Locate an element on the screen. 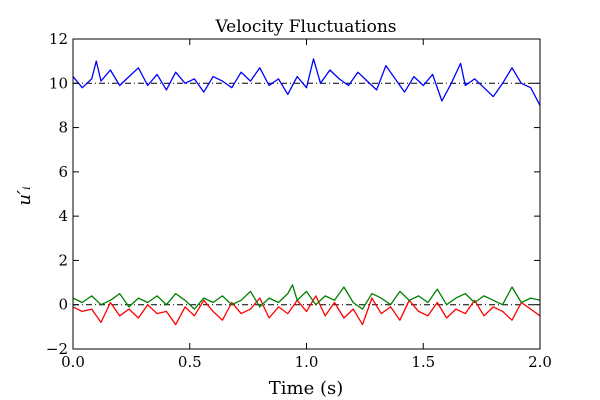 This screenshot has width=600, height=400. y-tick-label: 10 is located at coordinates (58, 83).